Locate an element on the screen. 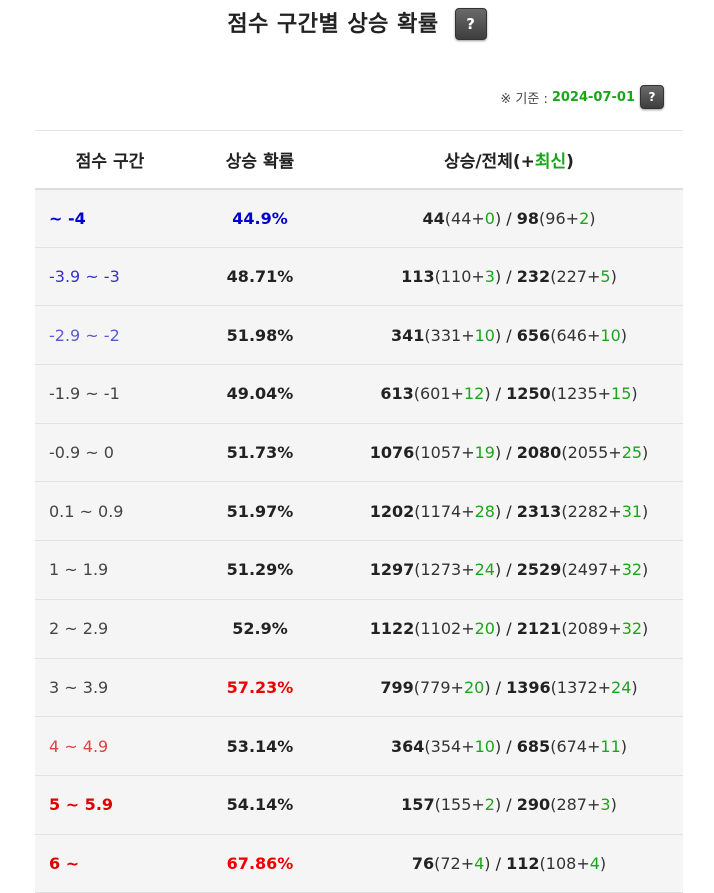  ratio-cell: 1297(1273+24) / 2529(2497+32) is located at coordinates (509, 570).